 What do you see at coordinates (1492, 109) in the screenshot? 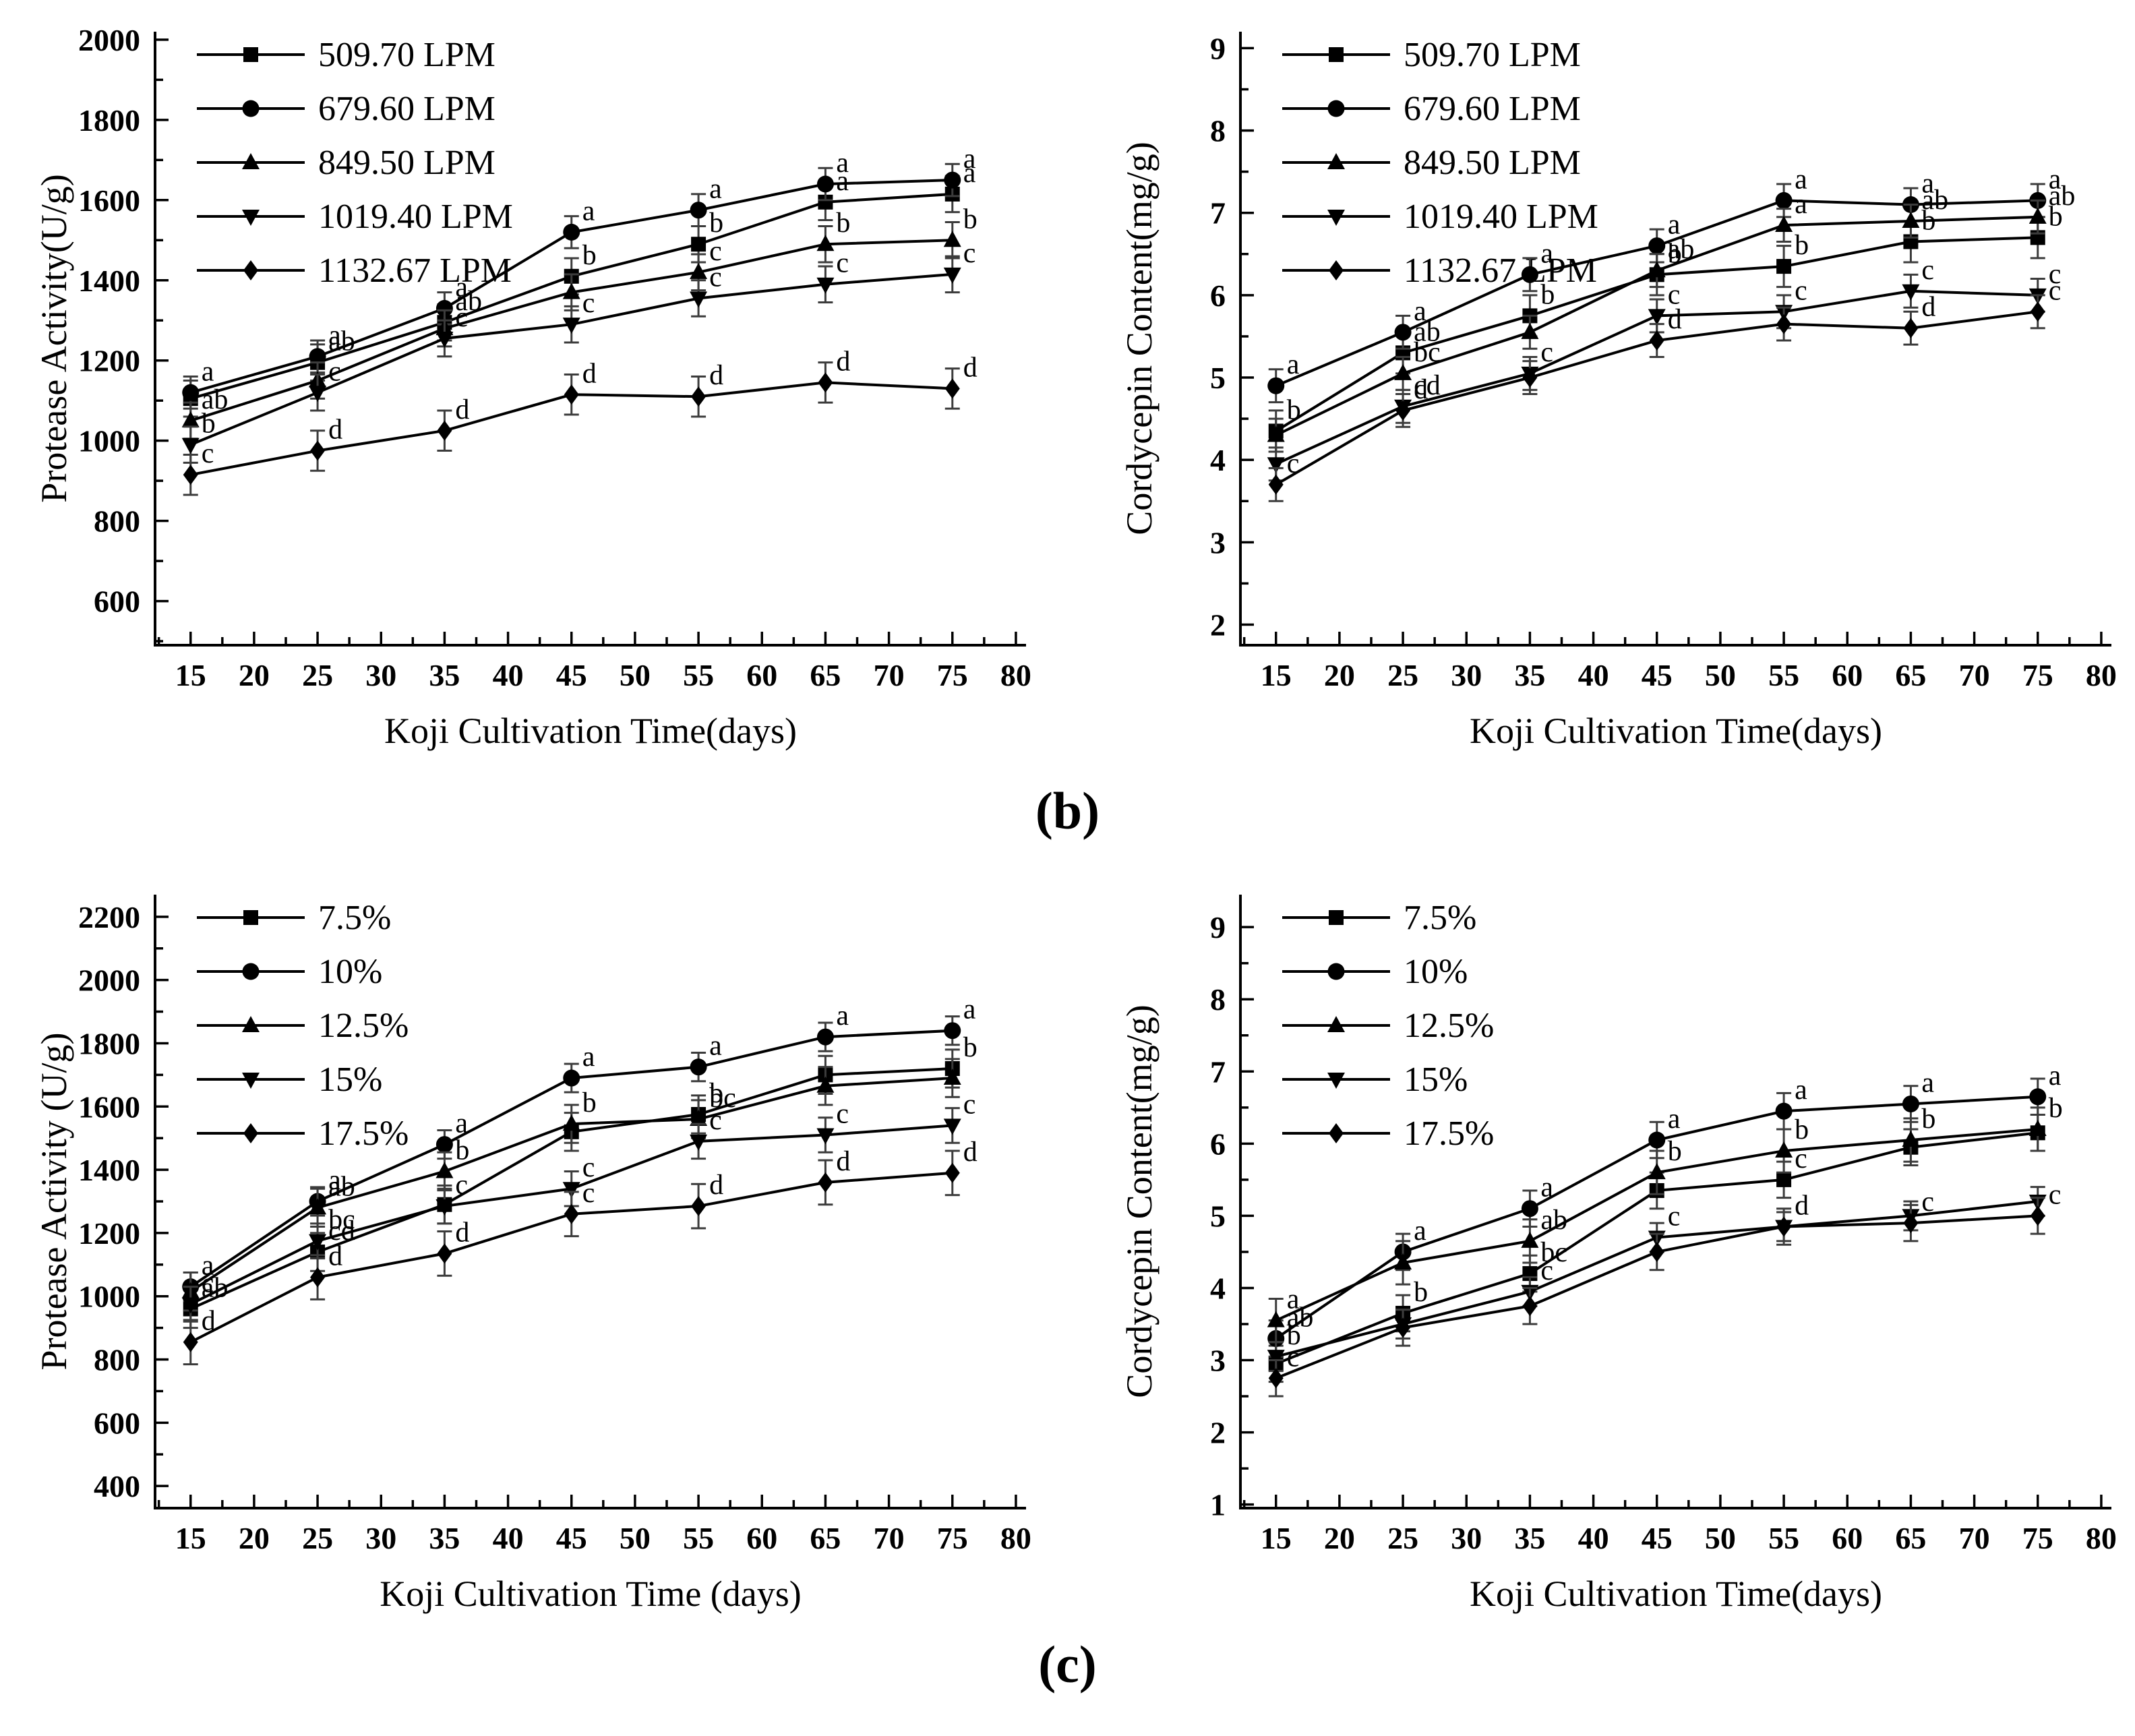
I see `legend-label: 679.60 LPM` at bounding box center [1492, 109].